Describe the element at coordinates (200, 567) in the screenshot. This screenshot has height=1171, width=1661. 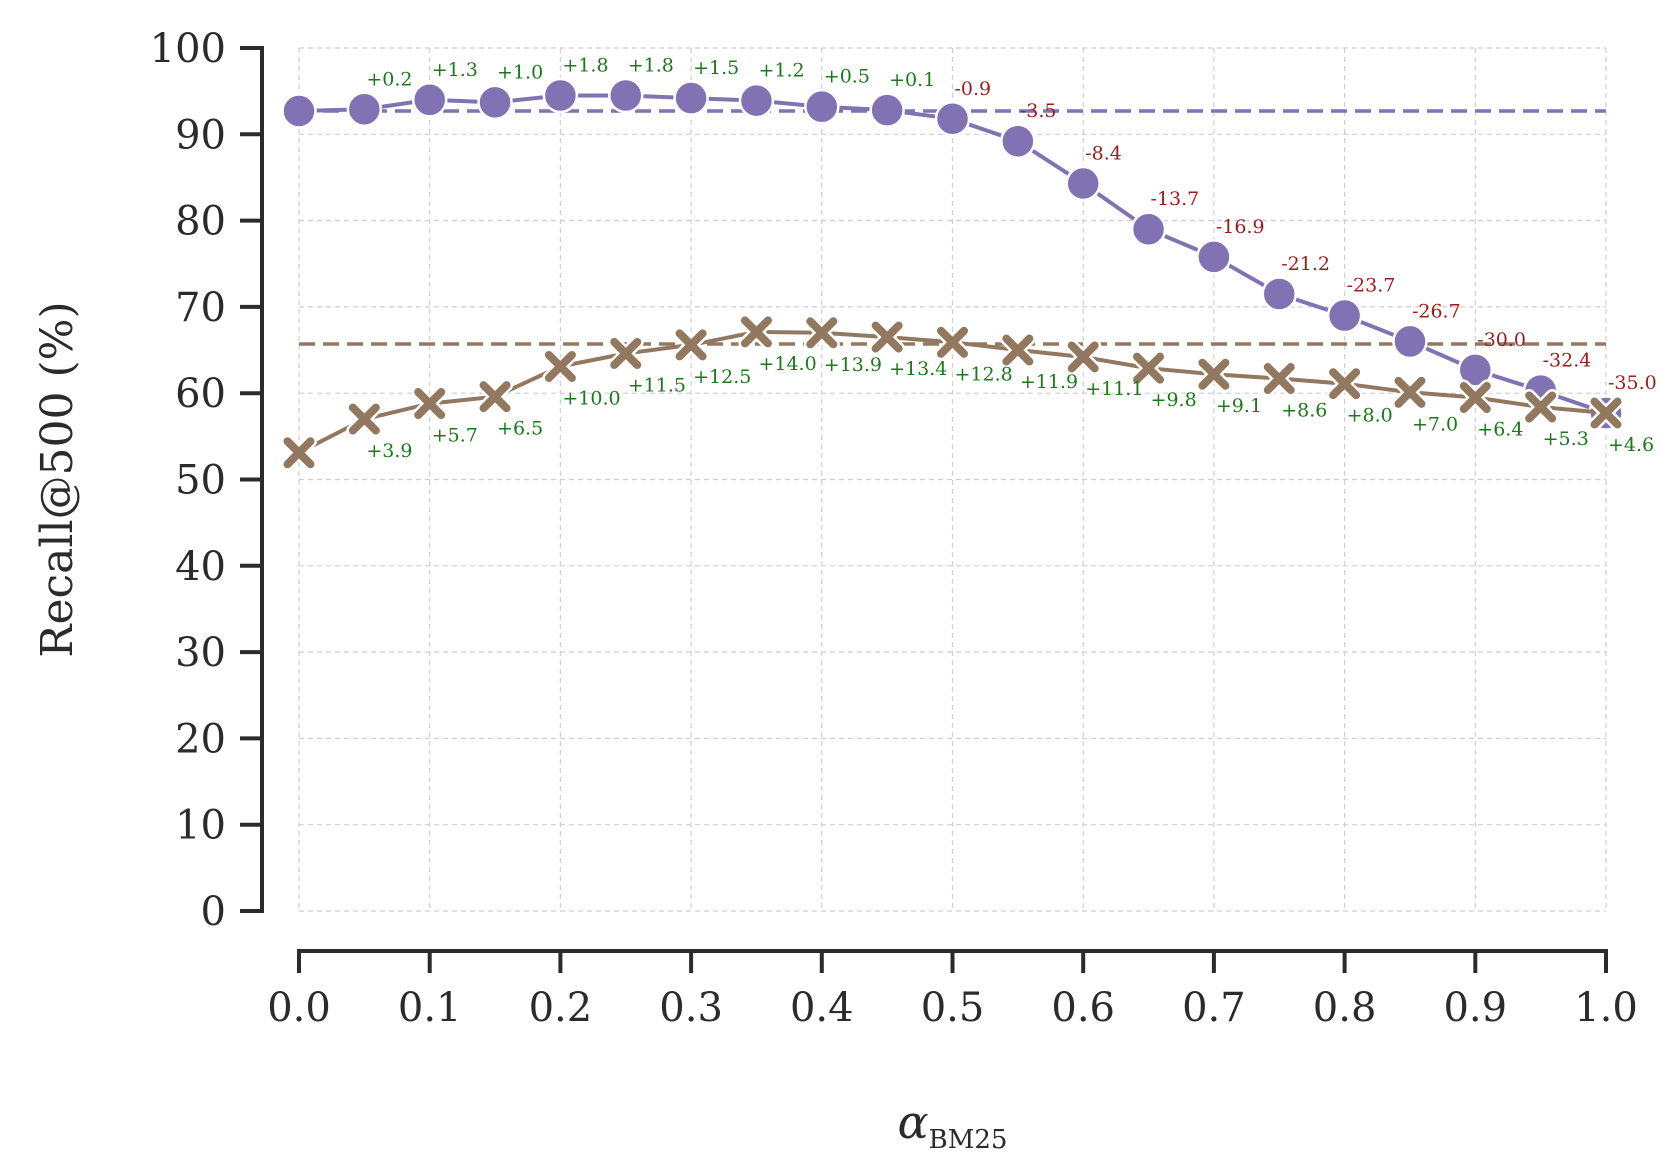
I see `y-tick-label: 40` at that location.